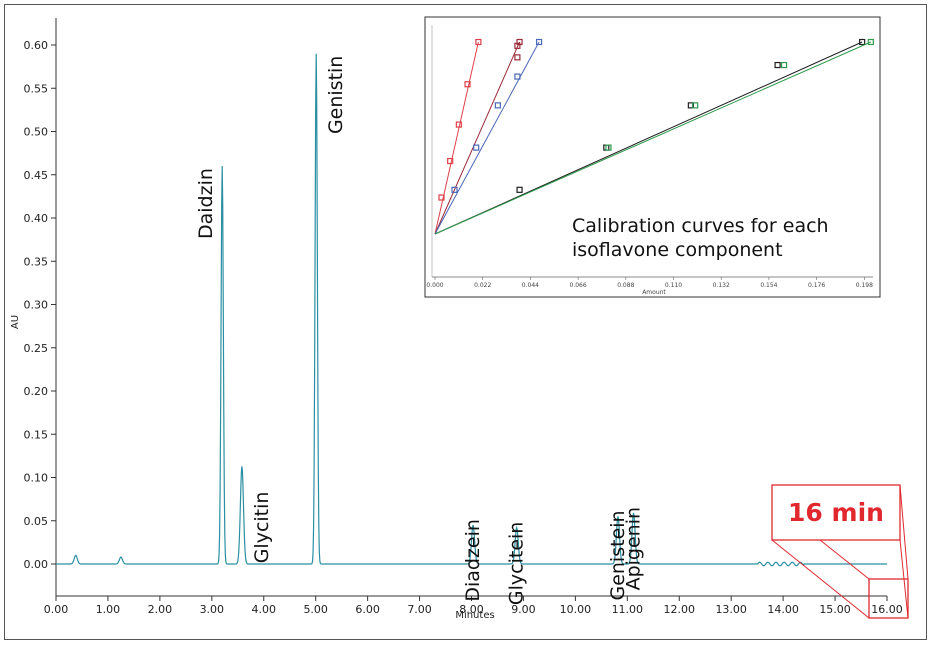 The width and height of the screenshot is (933, 645). I want to click on x-tick-label: 9.00, so click(523, 609).